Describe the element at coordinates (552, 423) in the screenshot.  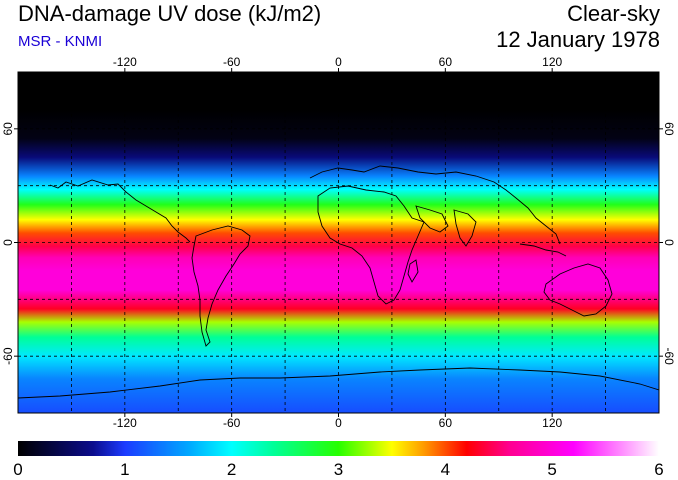
I see `lon-label-bottom: 120` at that location.